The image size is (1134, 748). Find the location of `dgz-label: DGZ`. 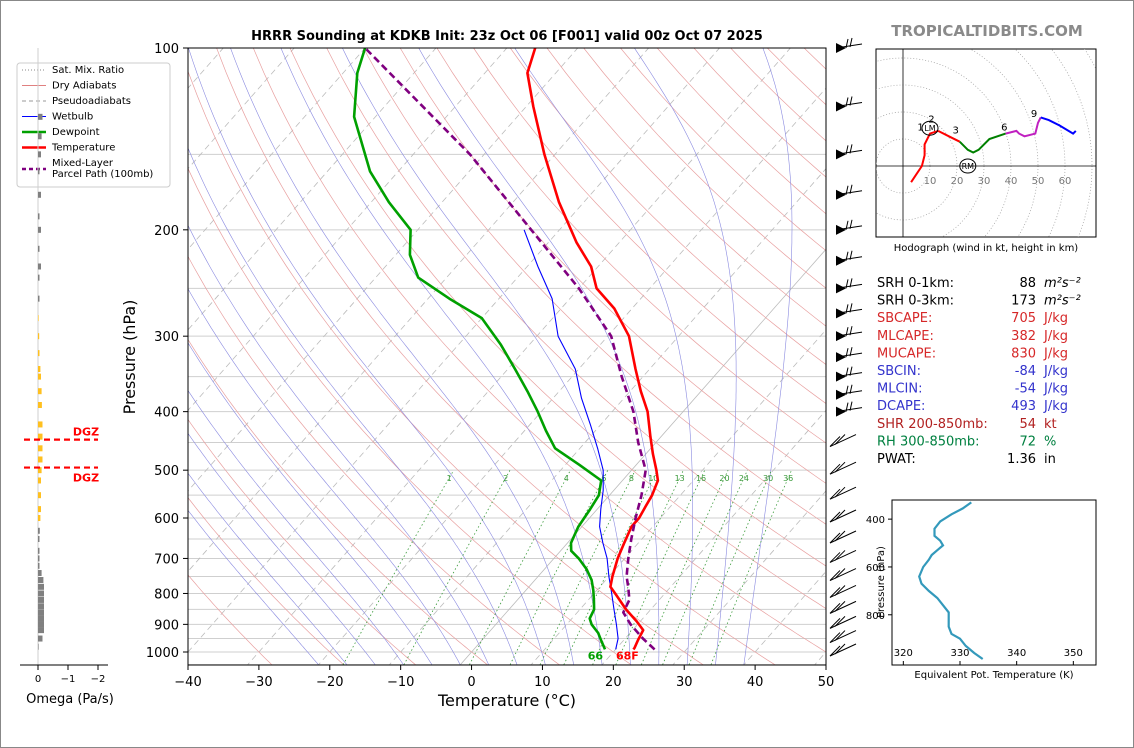

dgz-label: DGZ is located at coordinates (86, 432).